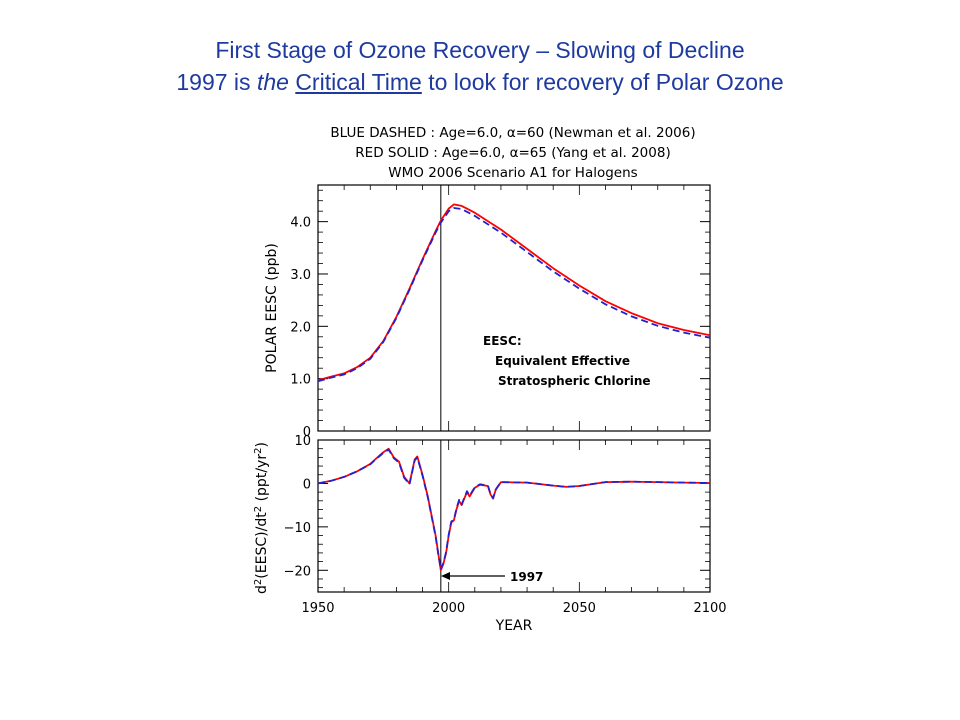 Image resolution: width=960 pixels, height=720 pixels. What do you see at coordinates (307, 484) in the screenshot?
I see `bottom-y-tick-label: 0` at bounding box center [307, 484].